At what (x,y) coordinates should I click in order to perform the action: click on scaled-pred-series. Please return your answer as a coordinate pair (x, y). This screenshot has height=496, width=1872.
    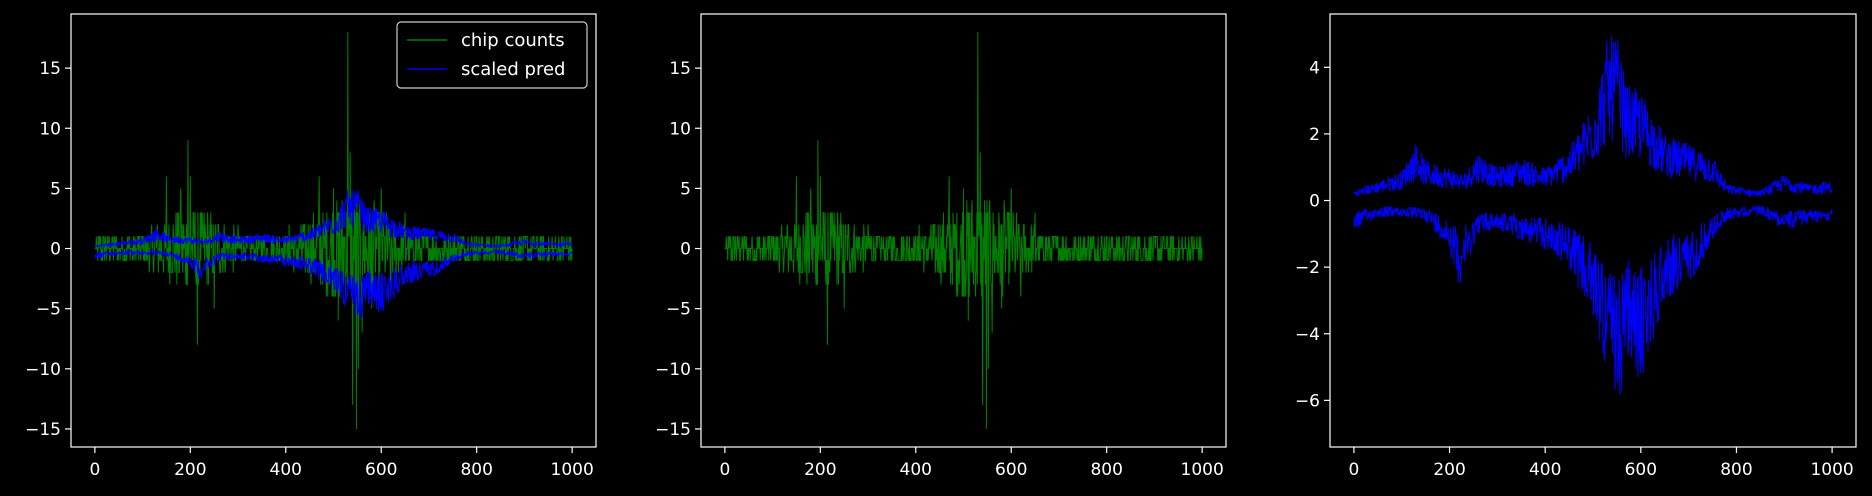
    Looking at the image, I should click on (333, 254).